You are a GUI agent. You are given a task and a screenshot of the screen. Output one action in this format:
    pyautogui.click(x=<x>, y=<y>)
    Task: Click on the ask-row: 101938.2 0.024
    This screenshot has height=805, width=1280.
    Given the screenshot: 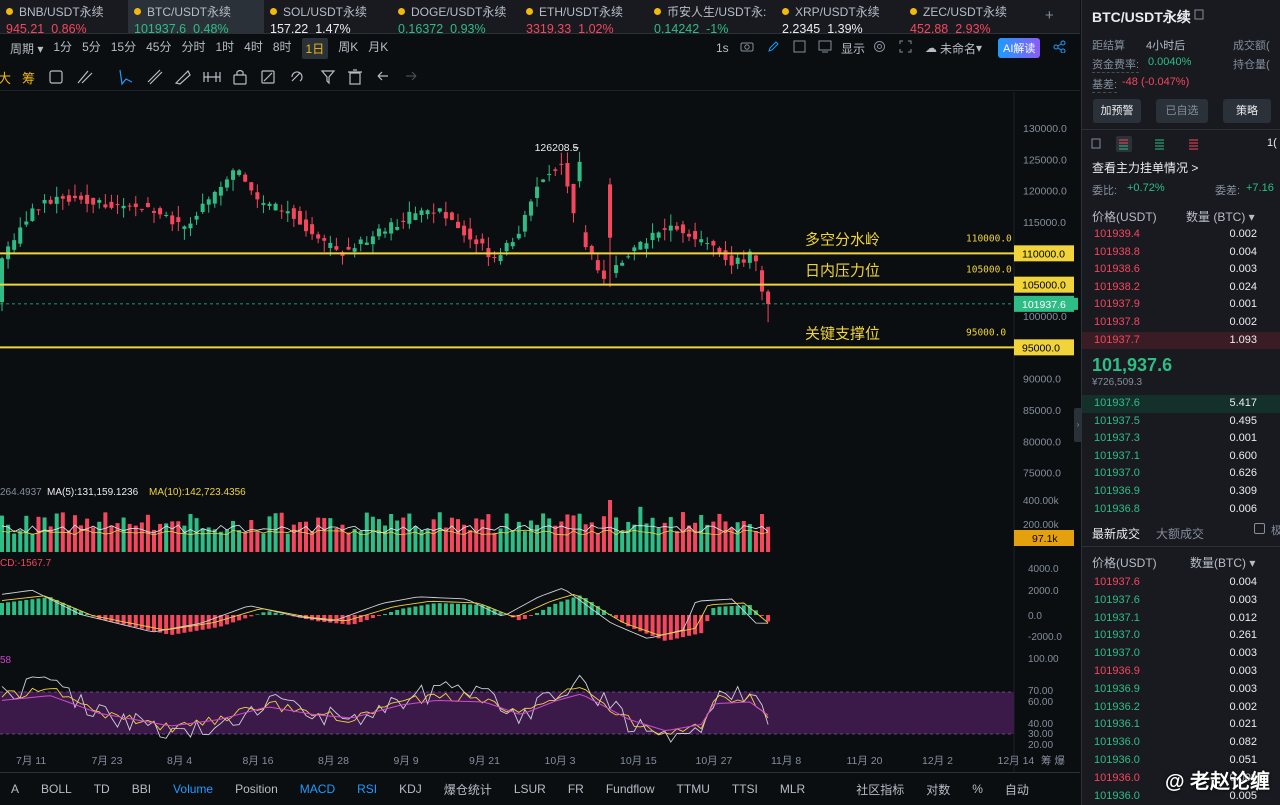 What is the action you would take?
    pyautogui.click(x=1181, y=288)
    